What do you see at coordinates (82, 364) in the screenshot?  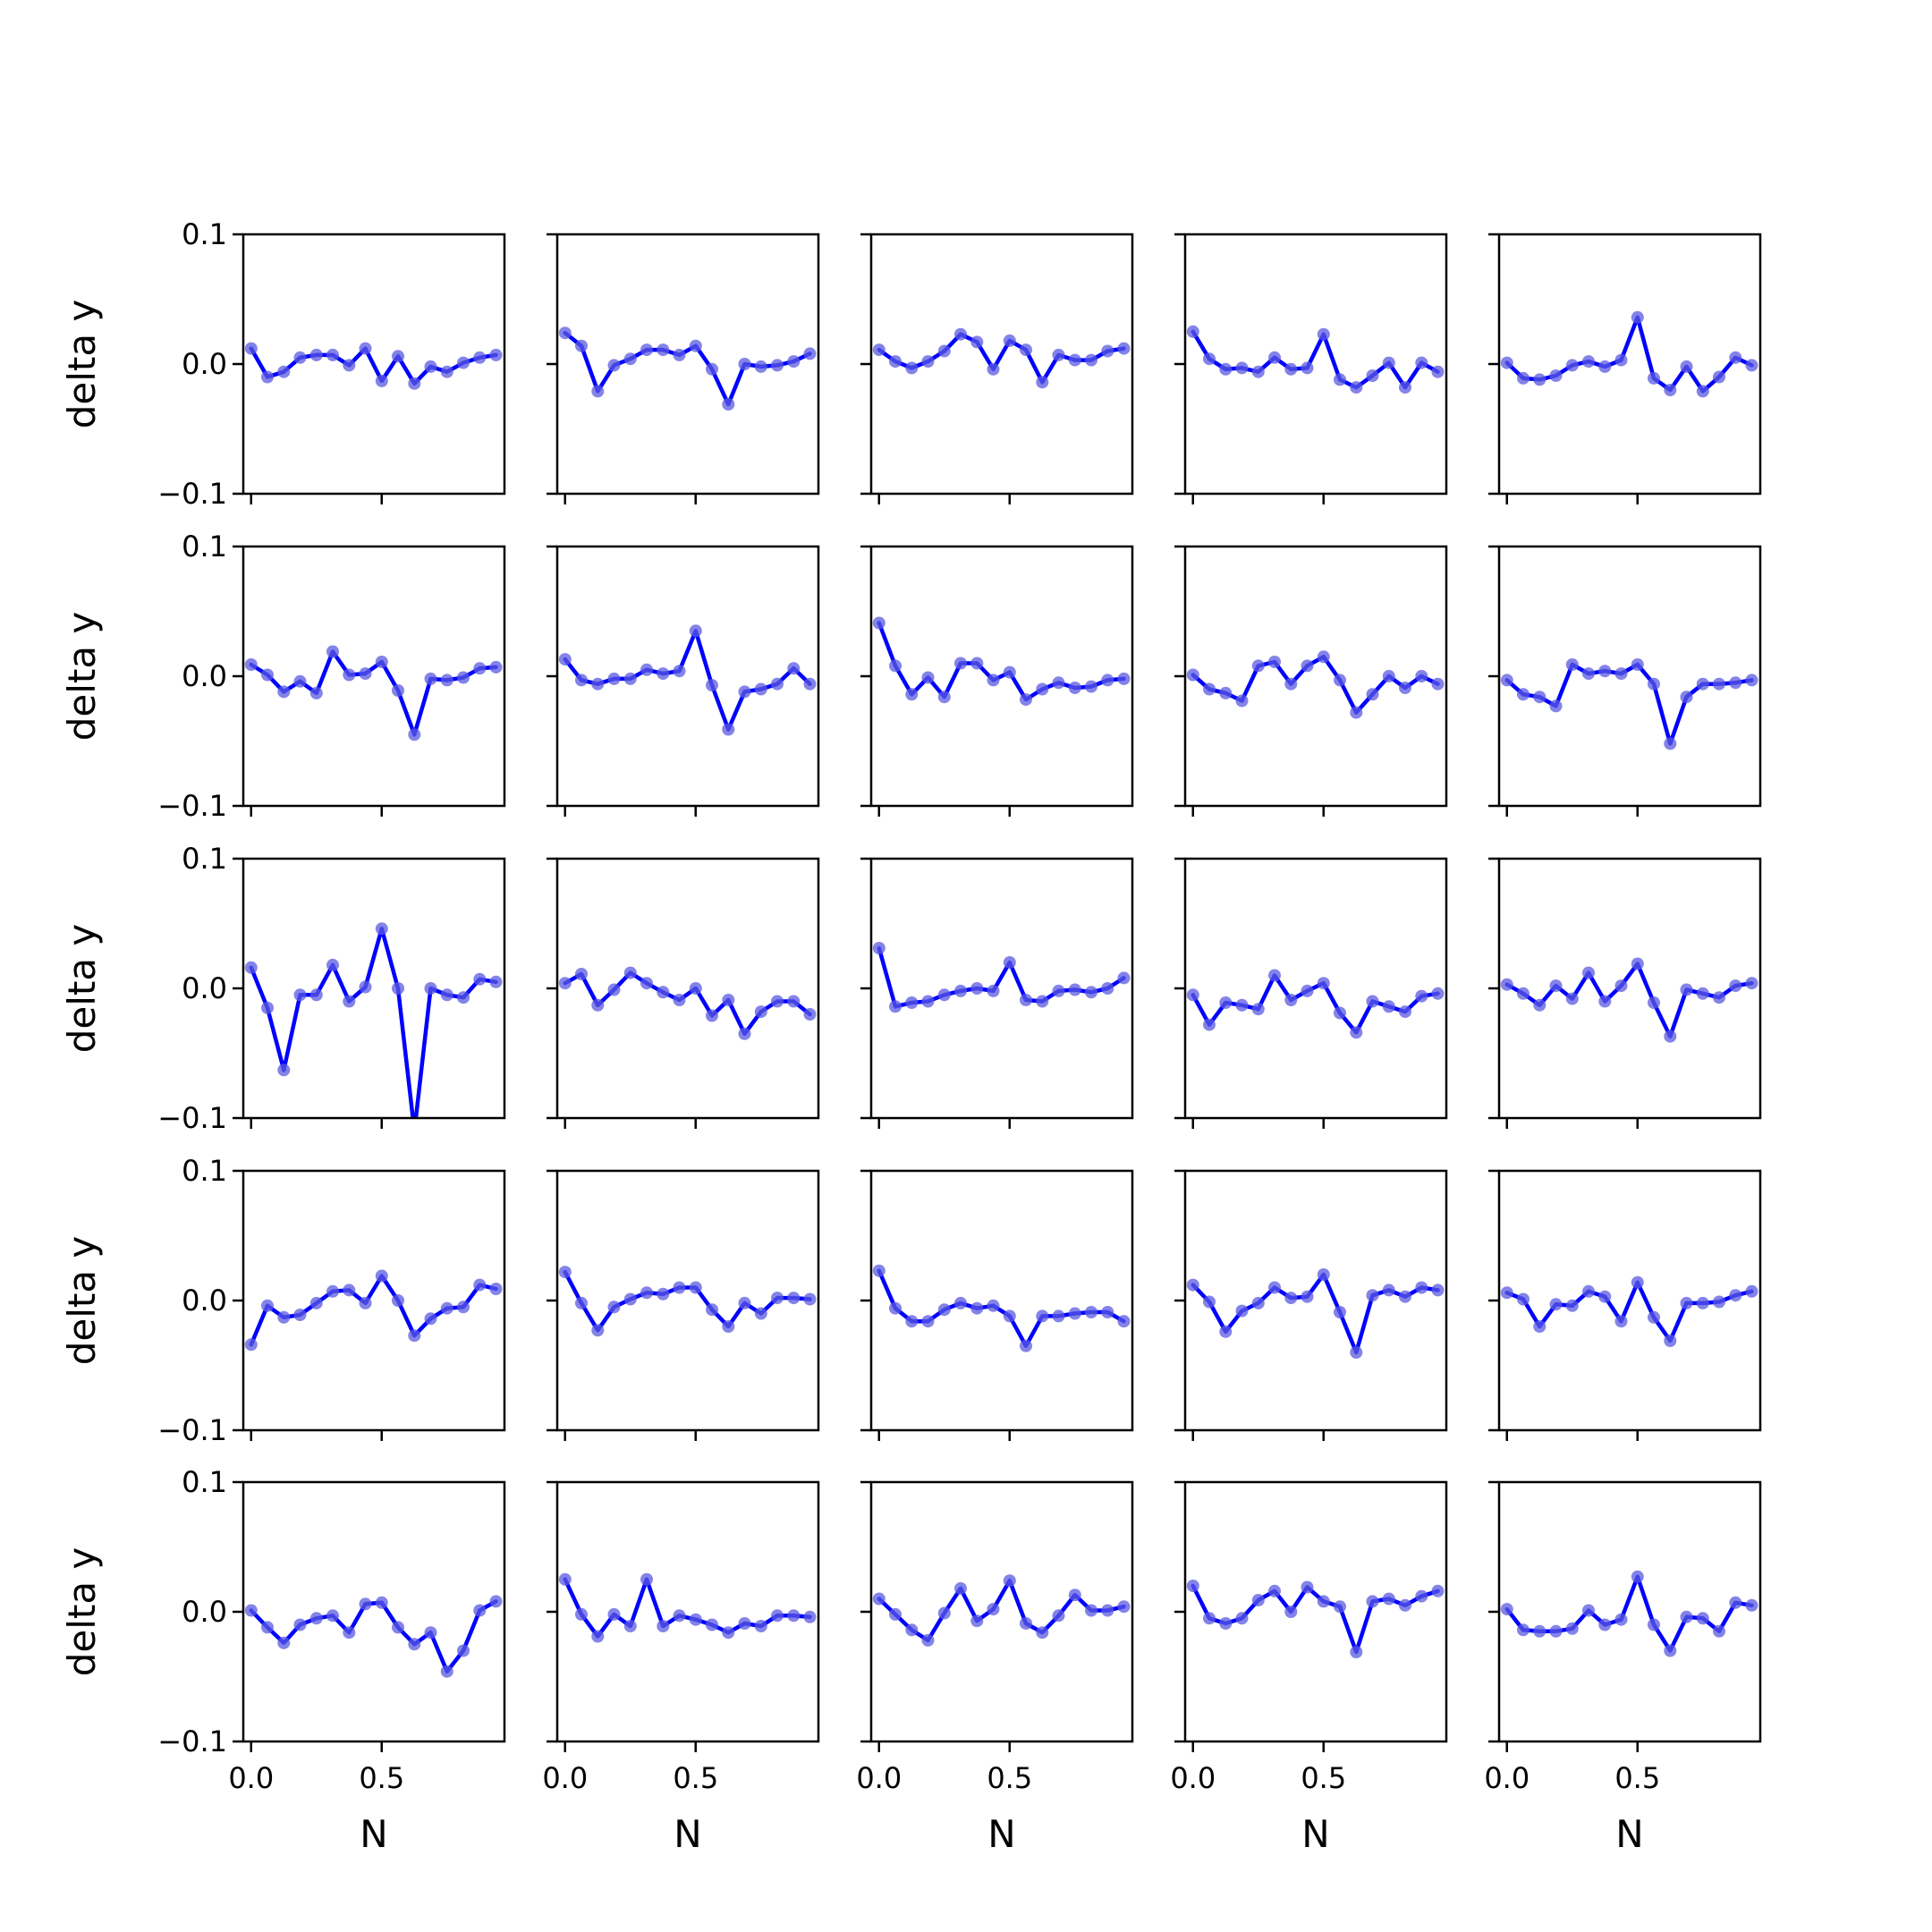 I see `y-axis-label: delta y` at bounding box center [82, 364].